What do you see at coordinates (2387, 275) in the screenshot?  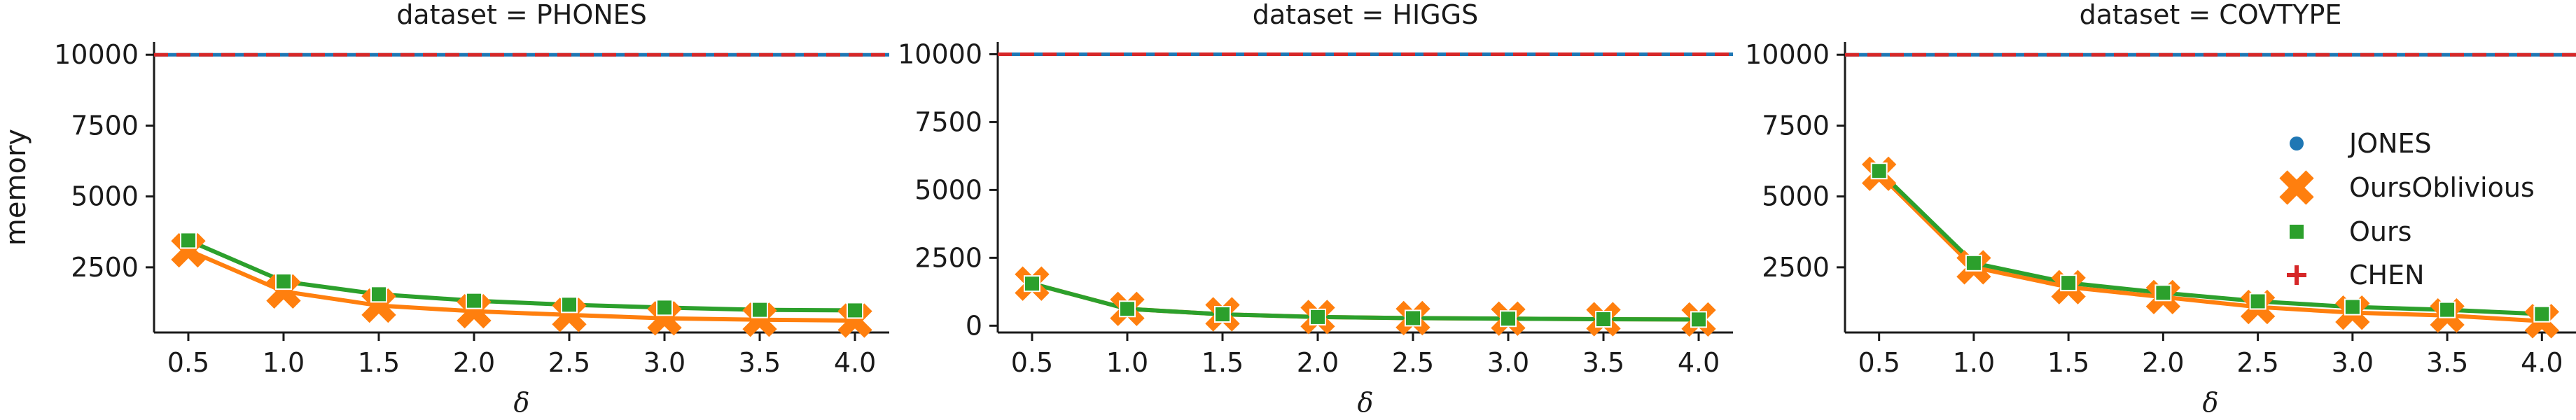 I see `legend-label: CHEN` at bounding box center [2387, 275].